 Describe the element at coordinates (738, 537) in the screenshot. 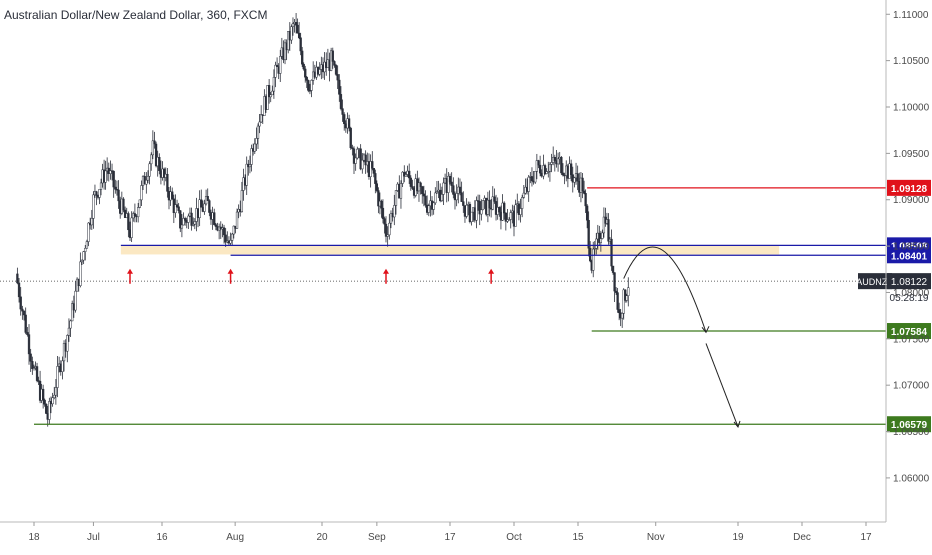

I see `x-tick-label: 19` at that location.